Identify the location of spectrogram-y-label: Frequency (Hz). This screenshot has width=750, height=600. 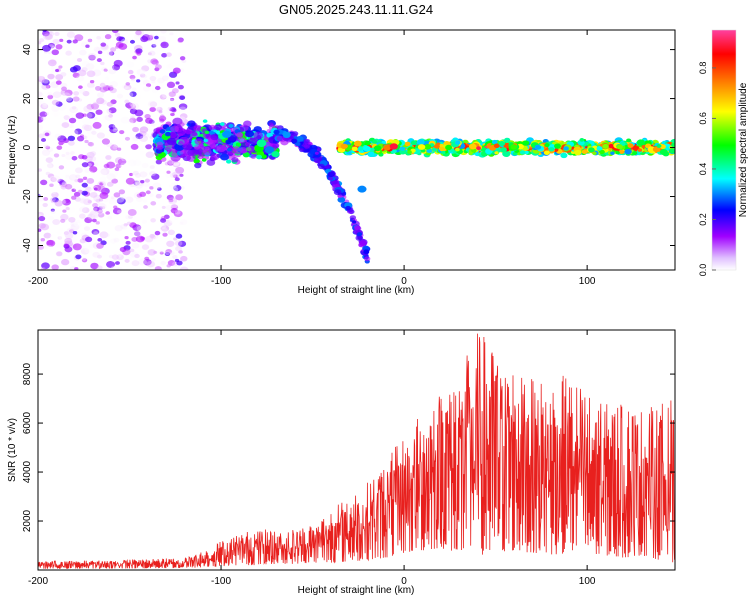
(12, 150).